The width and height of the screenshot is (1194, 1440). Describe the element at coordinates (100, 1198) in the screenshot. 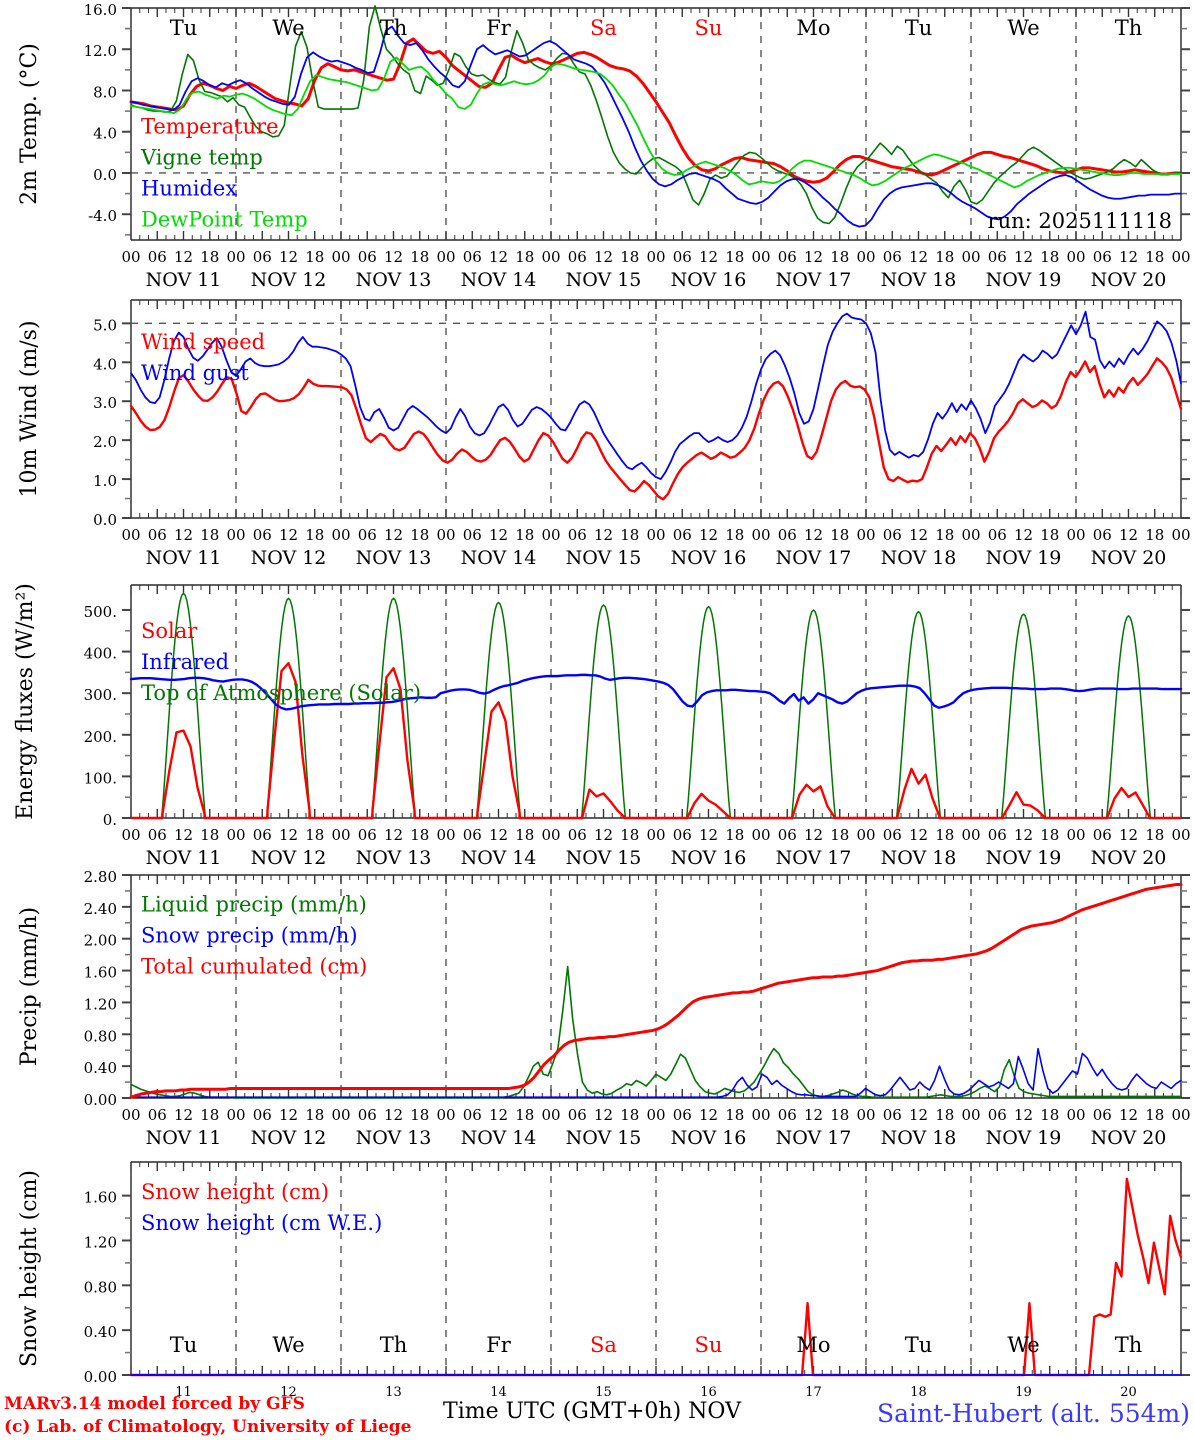

I see `y-tick-label: 1.60` at that location.